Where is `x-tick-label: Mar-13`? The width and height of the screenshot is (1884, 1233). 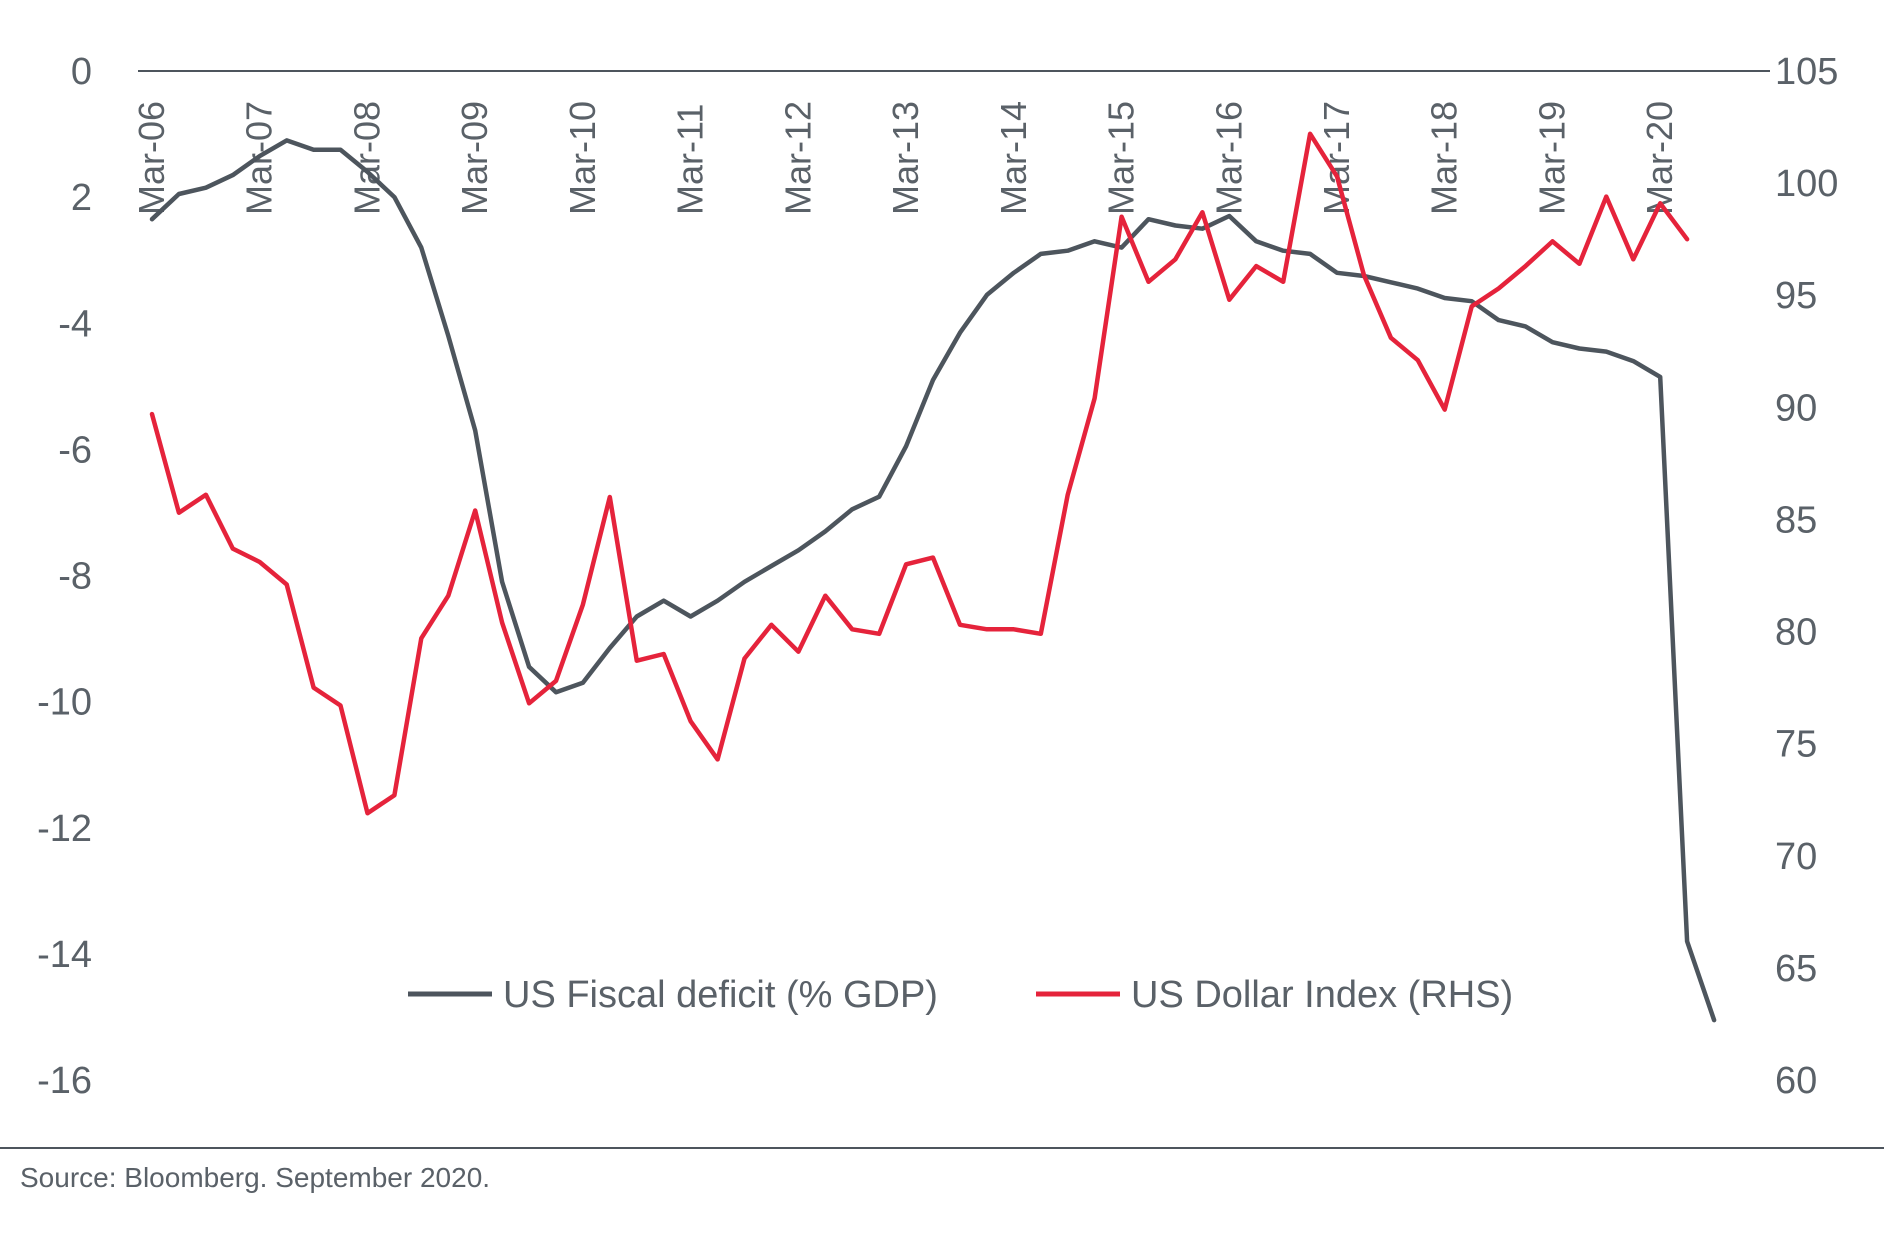
x-tick-label: Mar-13 is located at coordinates (905, 158).